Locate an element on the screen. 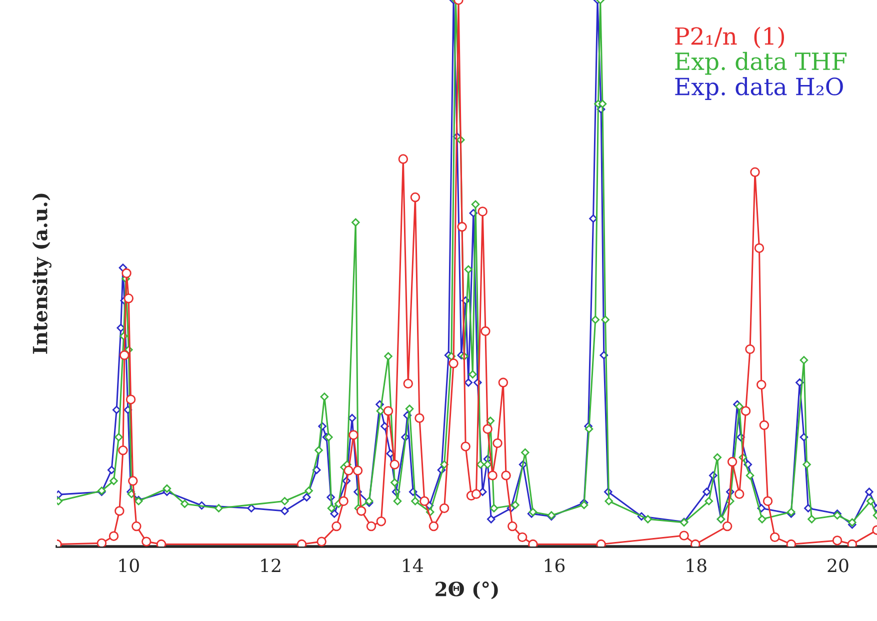  text: Exp. data THF is located at coordinates (761, 63).